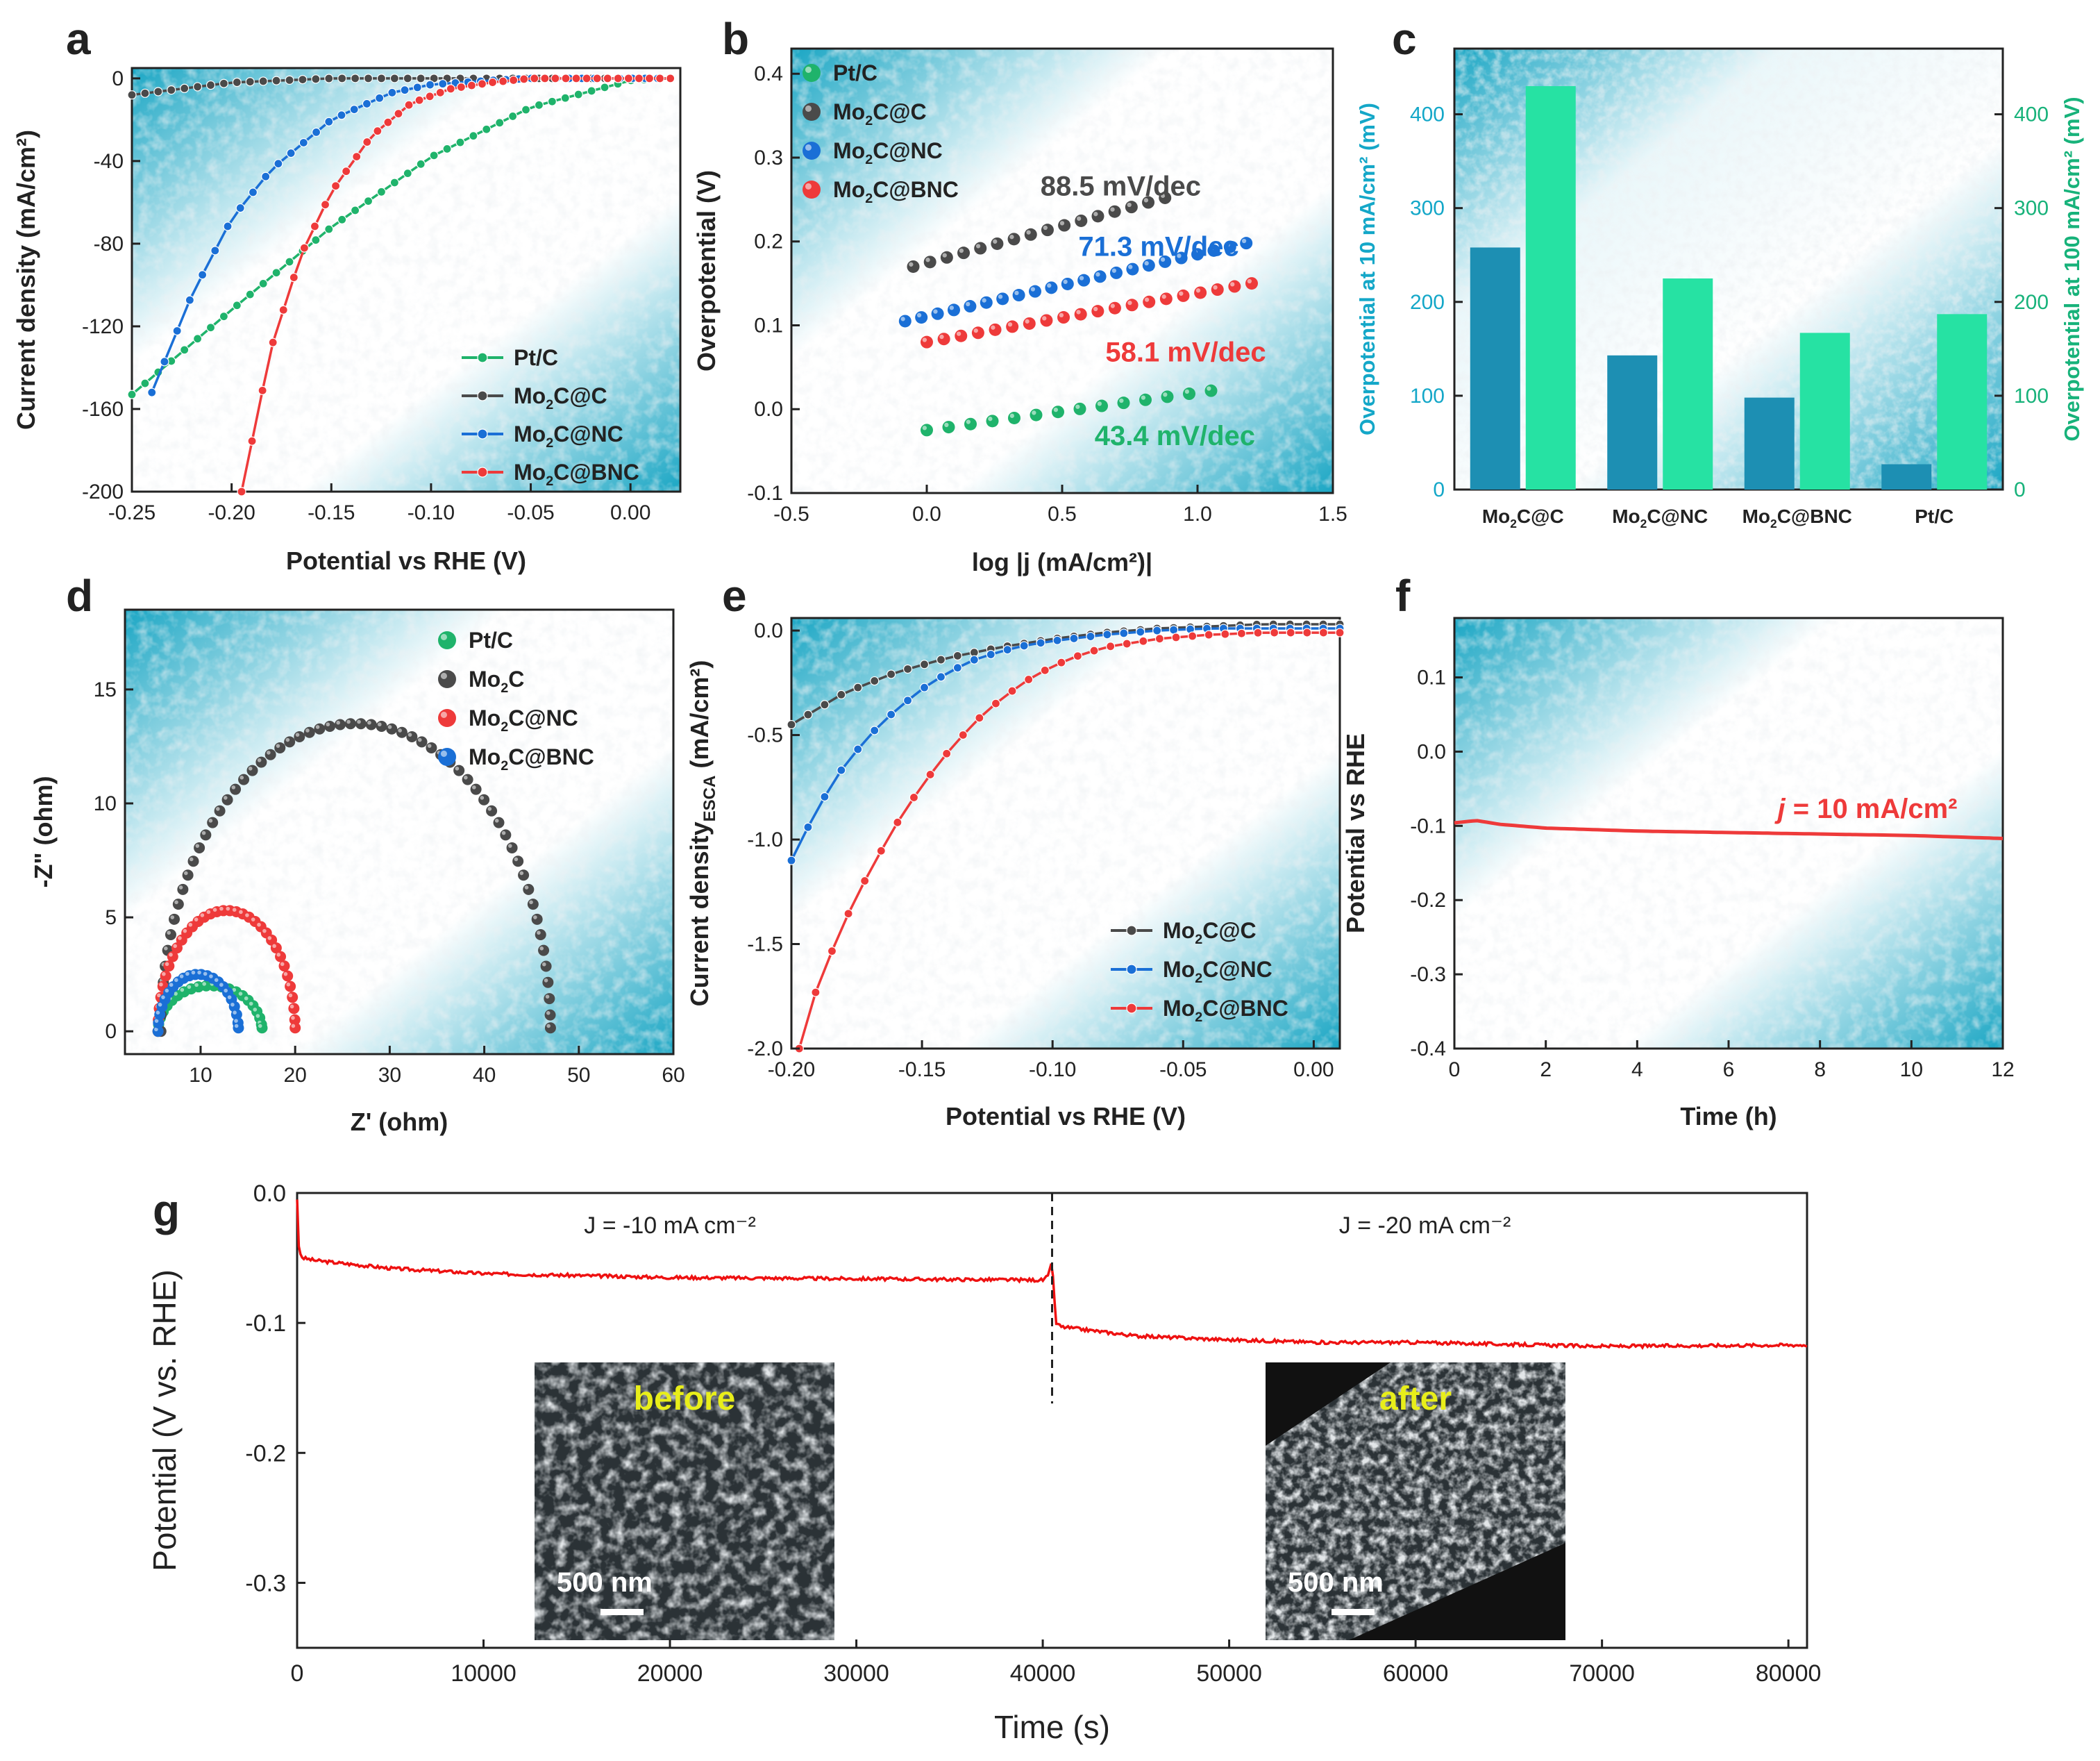 The image size is (2100, 1761). I want to click on y-tick-label-right-c: 300, so click(2031, 209).